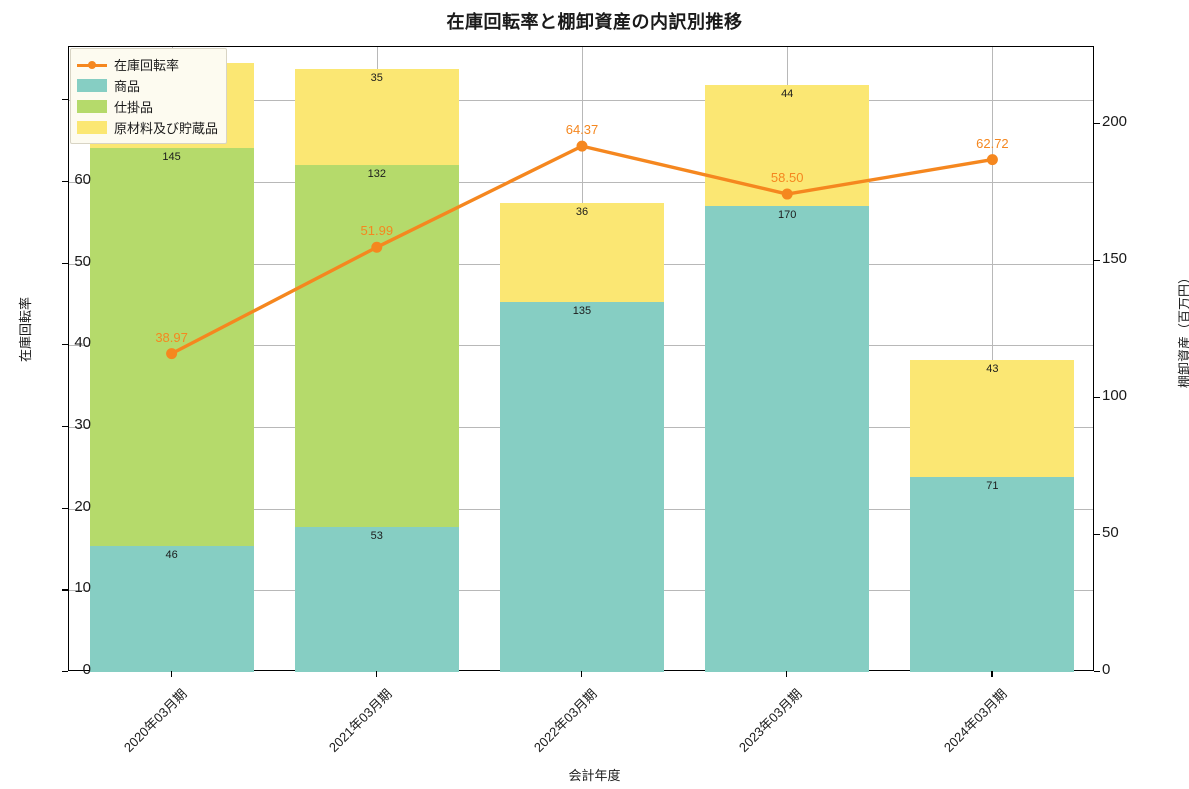 The width and height of the screenshot is (1189, 789). I want to click on chart-title: 在庫回転率と棚卸資産の内訳別推移, so click(594, 22).